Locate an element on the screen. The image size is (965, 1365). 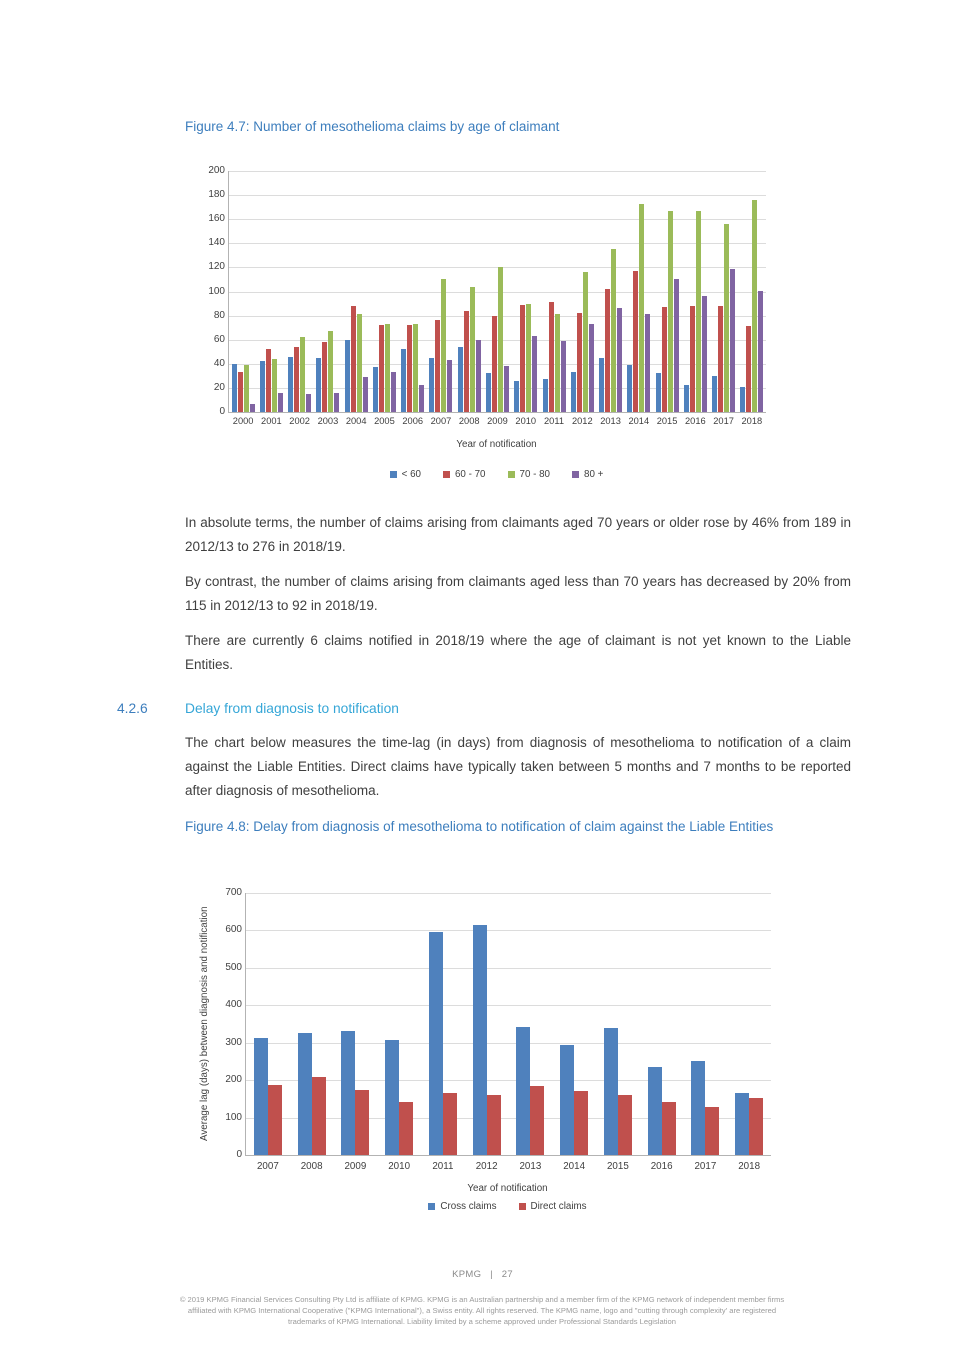
x-tick-label: 2001 is located at coordinates (271, 421).